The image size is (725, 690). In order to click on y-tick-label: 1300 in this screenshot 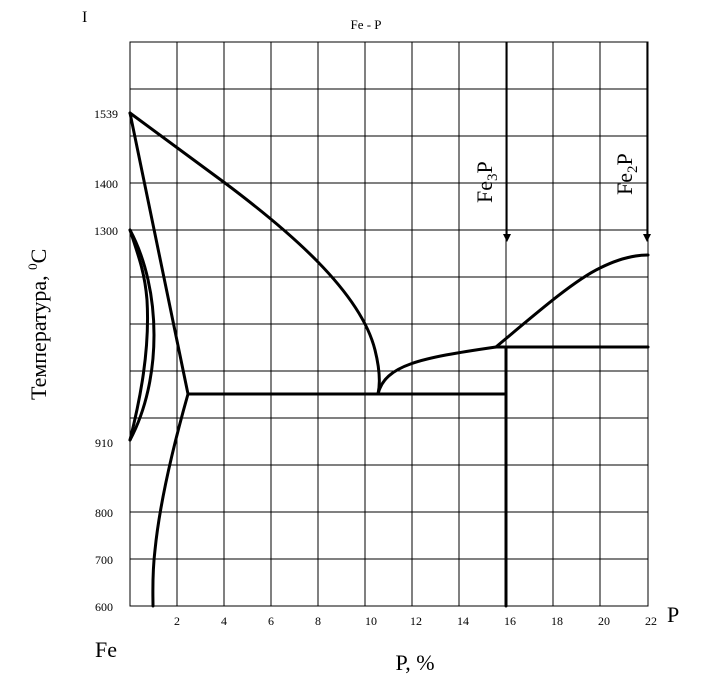, I will do `click(106, 231)`.